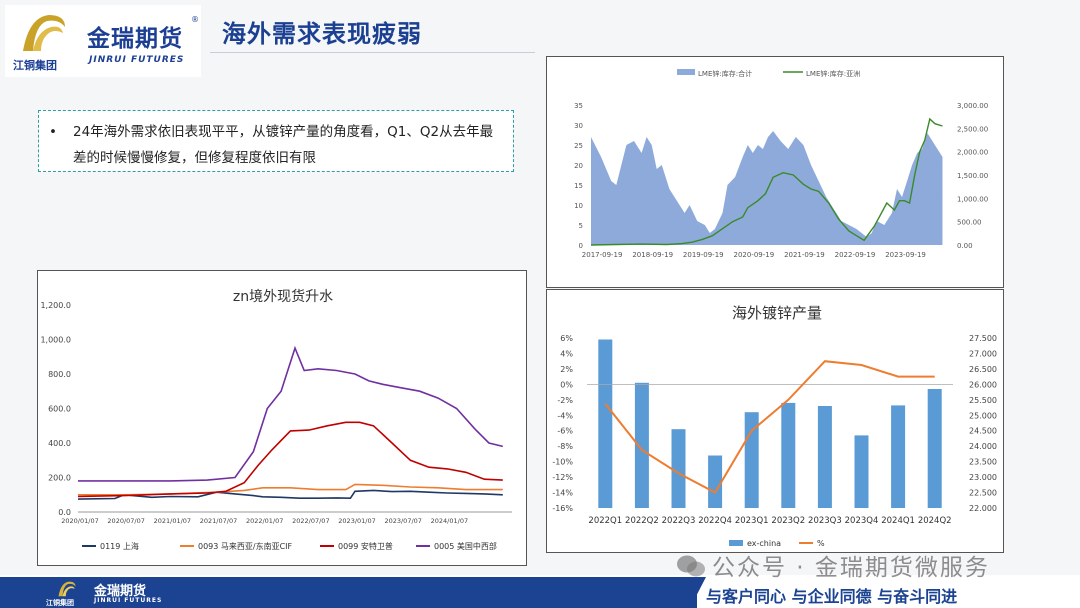 The image size is (1080, 608). What do you see at coordinates (566, 384) in the screenshot?
I see `y-left-tick-label: 0%` at bounding box center [566, 384].